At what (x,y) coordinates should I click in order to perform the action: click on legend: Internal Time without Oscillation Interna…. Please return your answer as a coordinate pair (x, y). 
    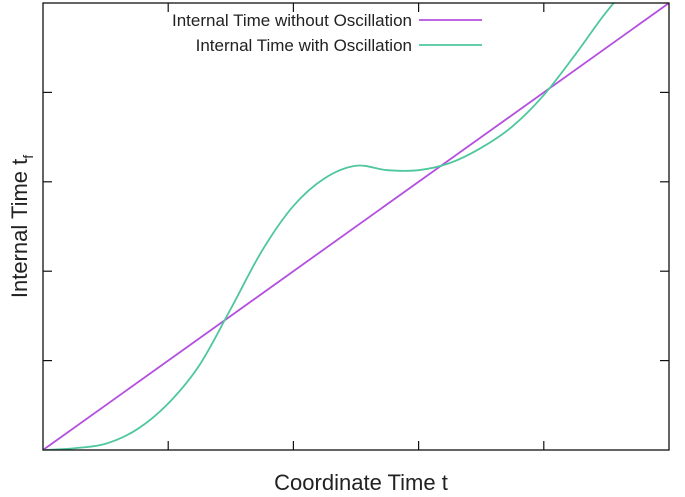
    Looking at the image, I should click on (327, 33).